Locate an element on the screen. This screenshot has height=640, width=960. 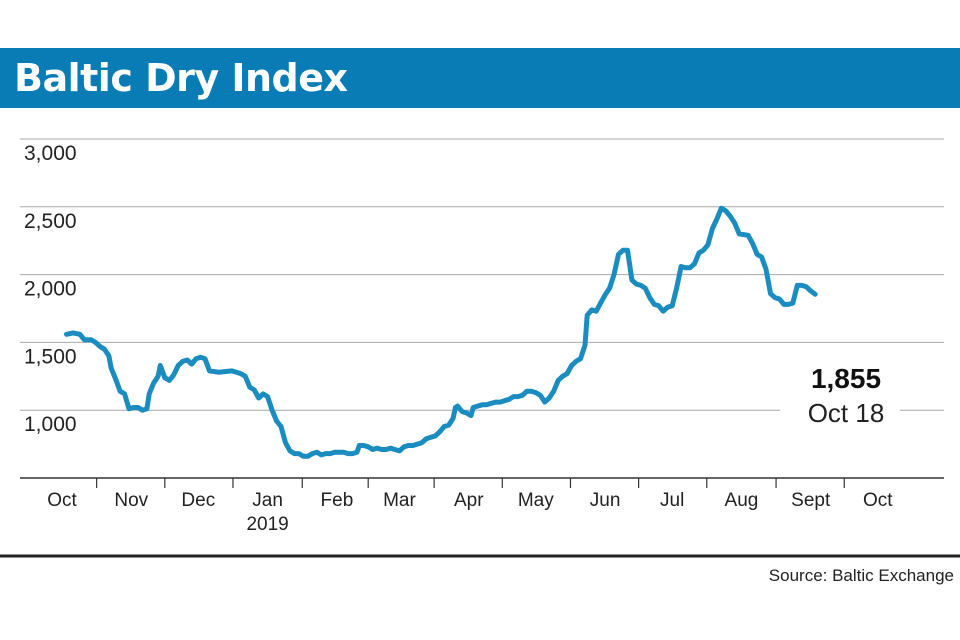
annotation-date: Oct 18 is located at coordinates (846, 413).